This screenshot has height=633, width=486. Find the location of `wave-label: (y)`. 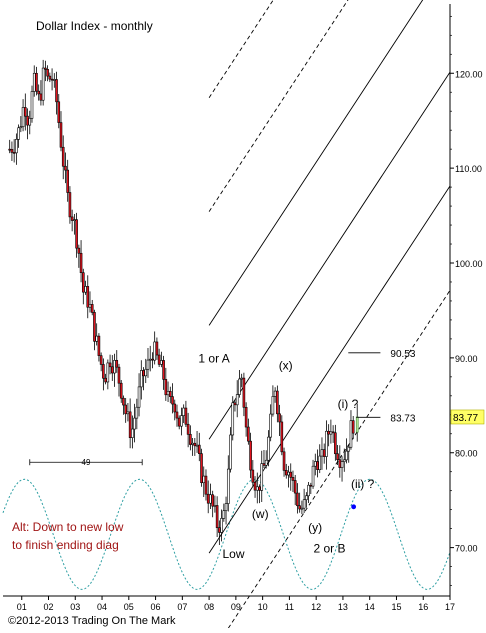

wave-label: (y) is located at coordinates (315, 527).